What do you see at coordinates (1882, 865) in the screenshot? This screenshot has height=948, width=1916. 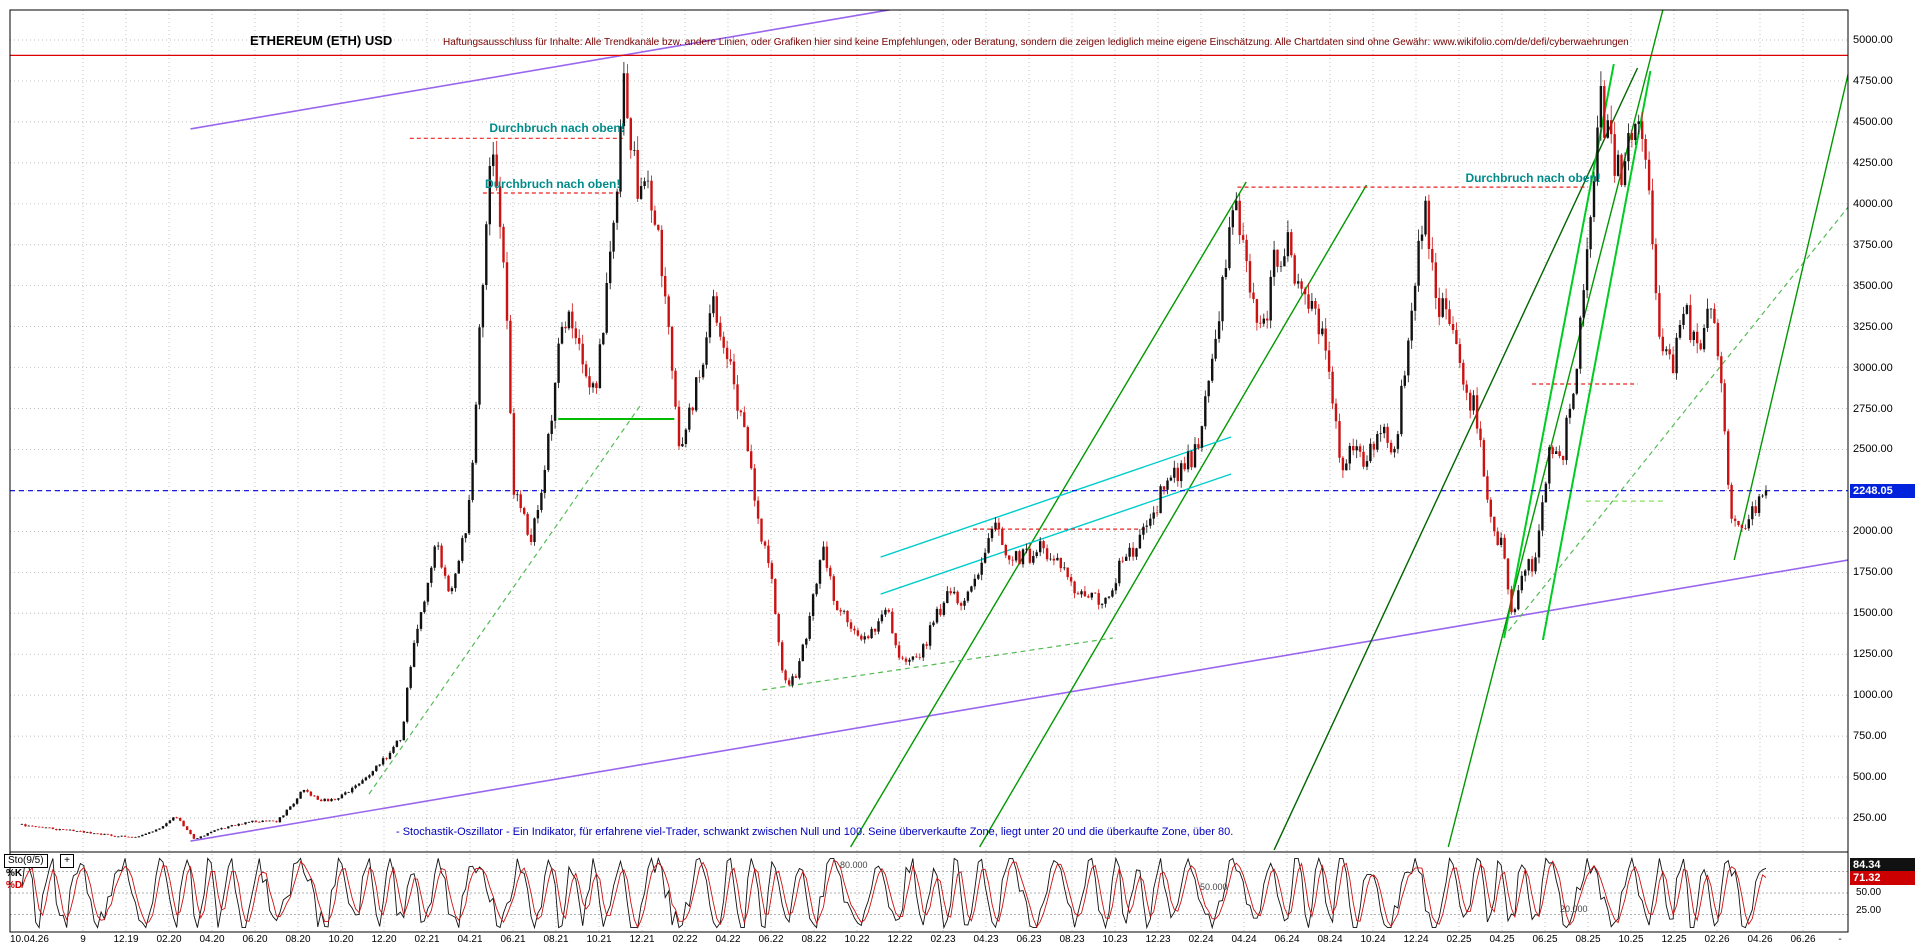 I see `k-value-badge: 84.34` at bounding box center [1882, 865].